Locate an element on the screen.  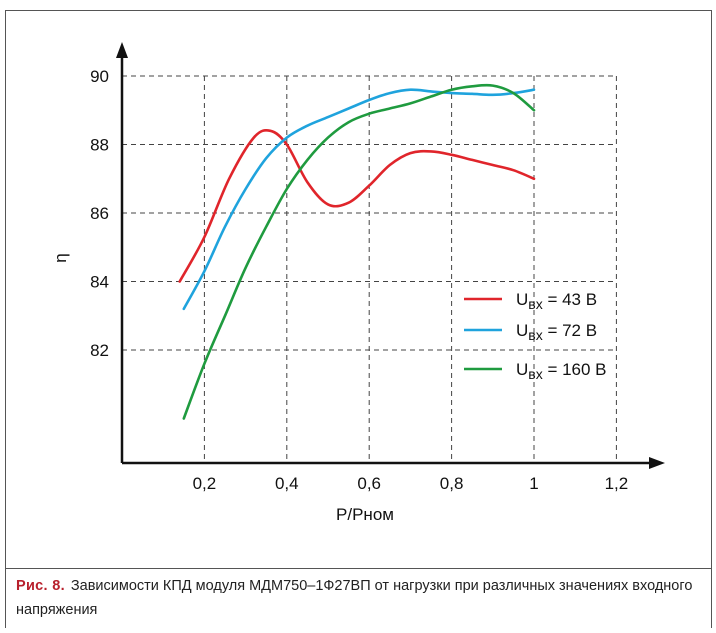
y-tick-label: 88 is located at coordinates (99, 145).